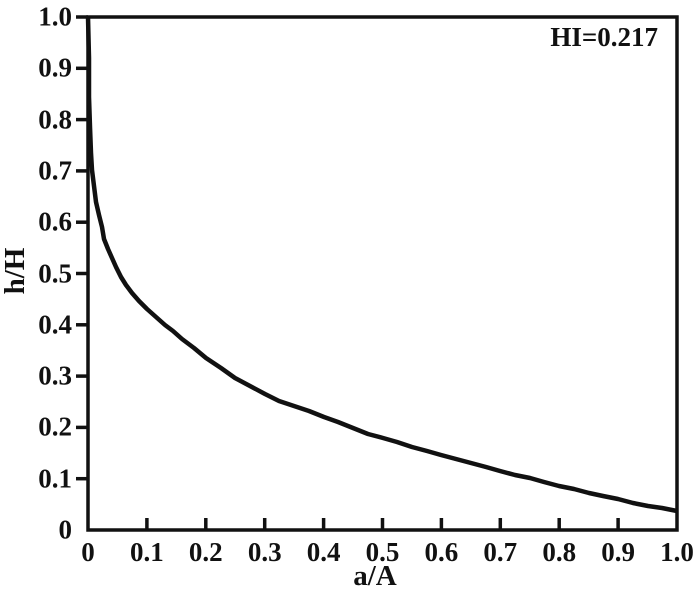 This screenshot has width=700, height=593. Describe the element at coordinates (55, 67) in the screenshot. I see `y-tick-label: 0.9` at that location.